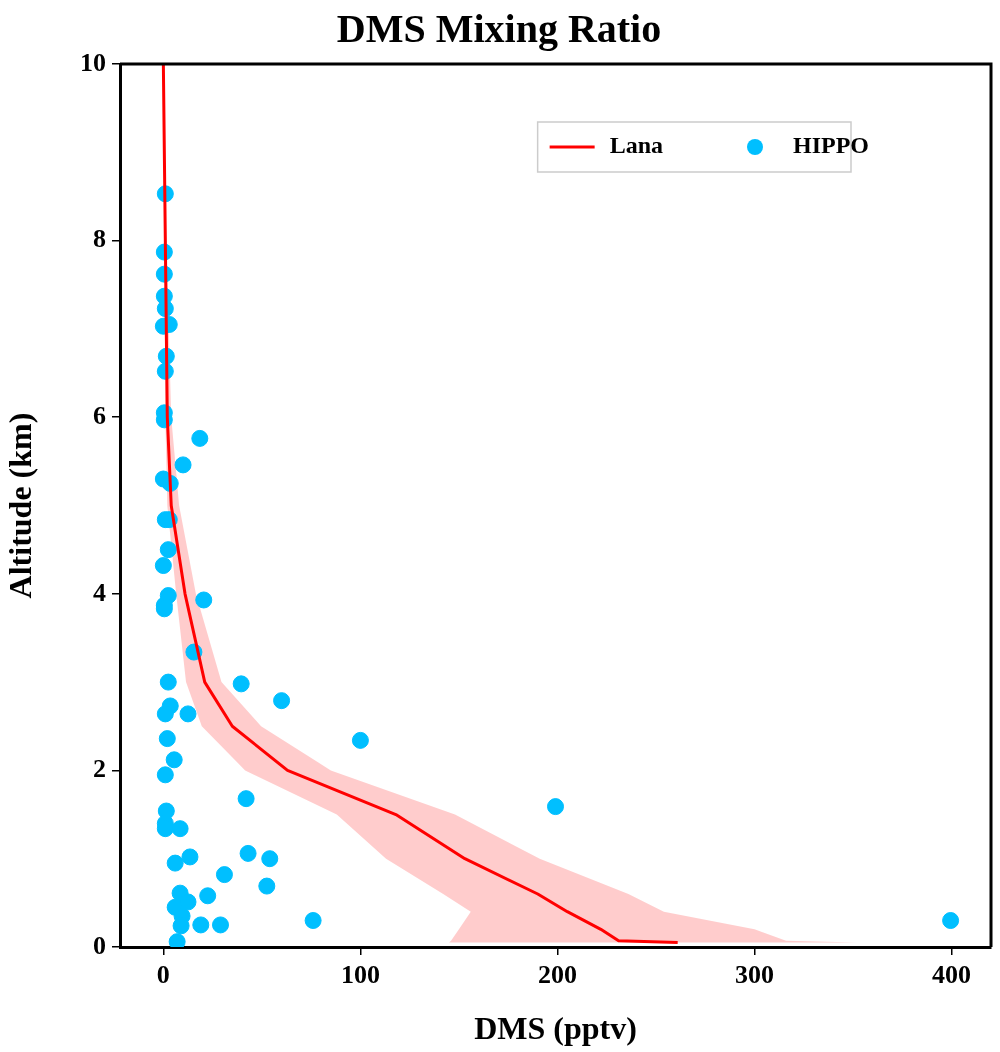  I want to click on x-tick-label: 100, so click(360, 975).